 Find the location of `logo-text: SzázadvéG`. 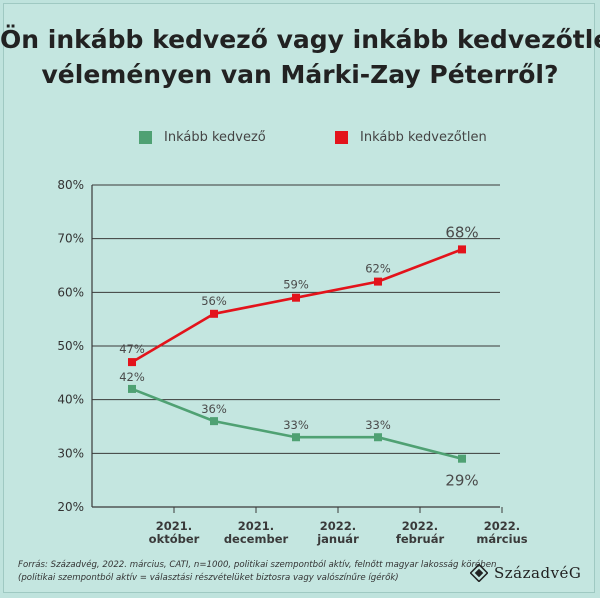

logo-text: SzázadvéG is located at coordinates (538, 573).